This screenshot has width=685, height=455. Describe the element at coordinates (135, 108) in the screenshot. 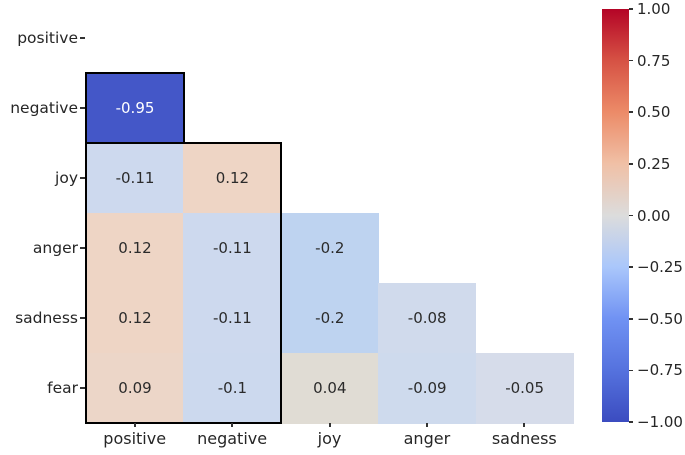

I see `heatmap-cell: -0.95` at that location.